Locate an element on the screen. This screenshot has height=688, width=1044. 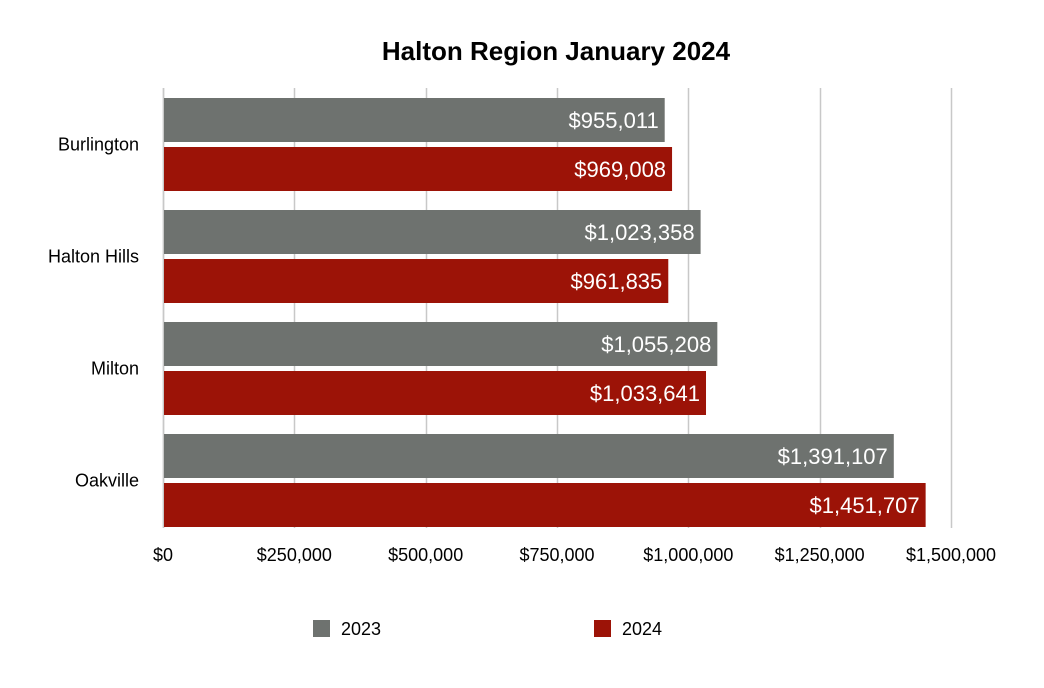
category-label: Oakville is located at coordinates (107, 481).